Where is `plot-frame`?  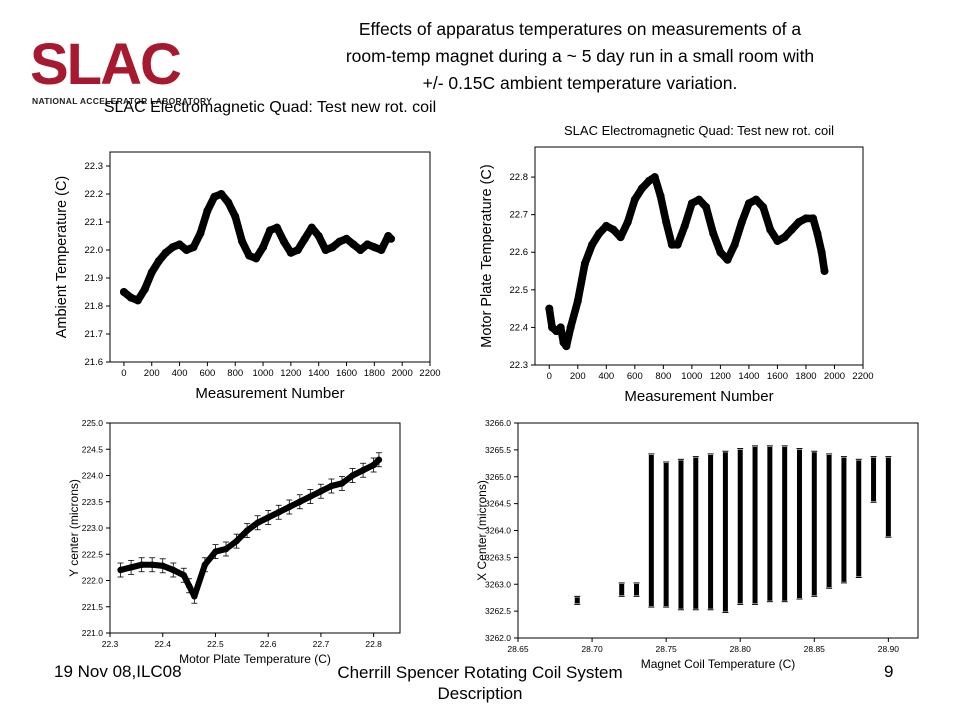
plot-frame is located at coordinates (270, 257).